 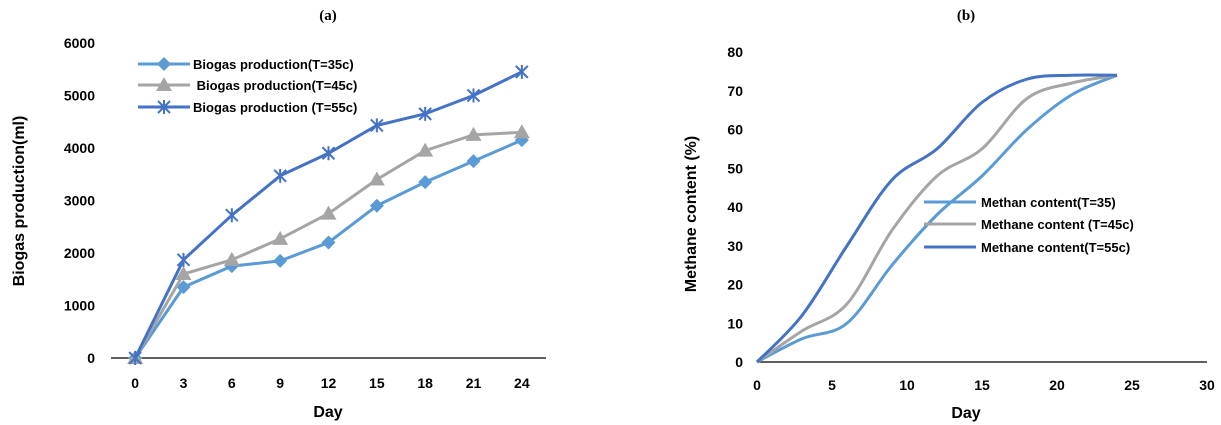 I want to click on y-axis-title-a: Biogas production(ml), so click(x=19, y=201).